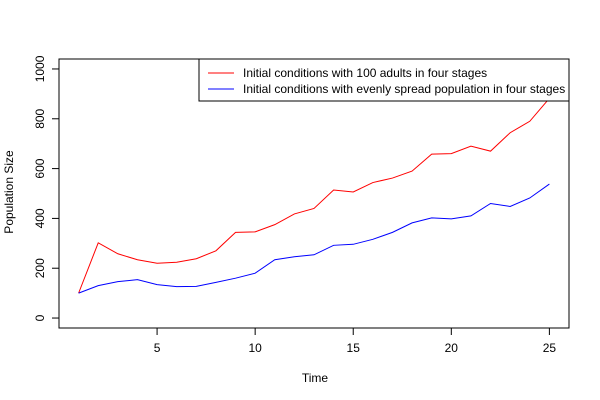 This screenshot has height=400, width=600. What do you see at coordinates (40, 218) in the screenshot?
I see `y-tick-label-400: 400` at bounding box center [40, 218].